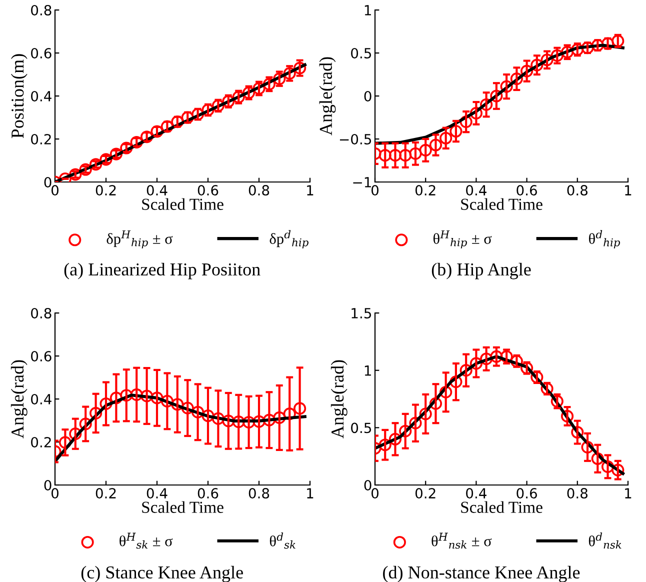 Image resolution: width=646 pixels, height=582 pixels. Describe the element at coordinates (283, 540) in the screenshot. I see `legend-label: θ$^{d}$$_{sk}$` at that location.